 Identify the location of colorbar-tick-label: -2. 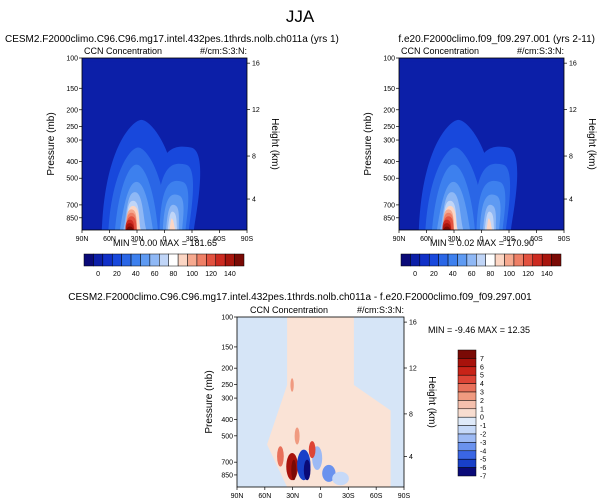
(483, 435).